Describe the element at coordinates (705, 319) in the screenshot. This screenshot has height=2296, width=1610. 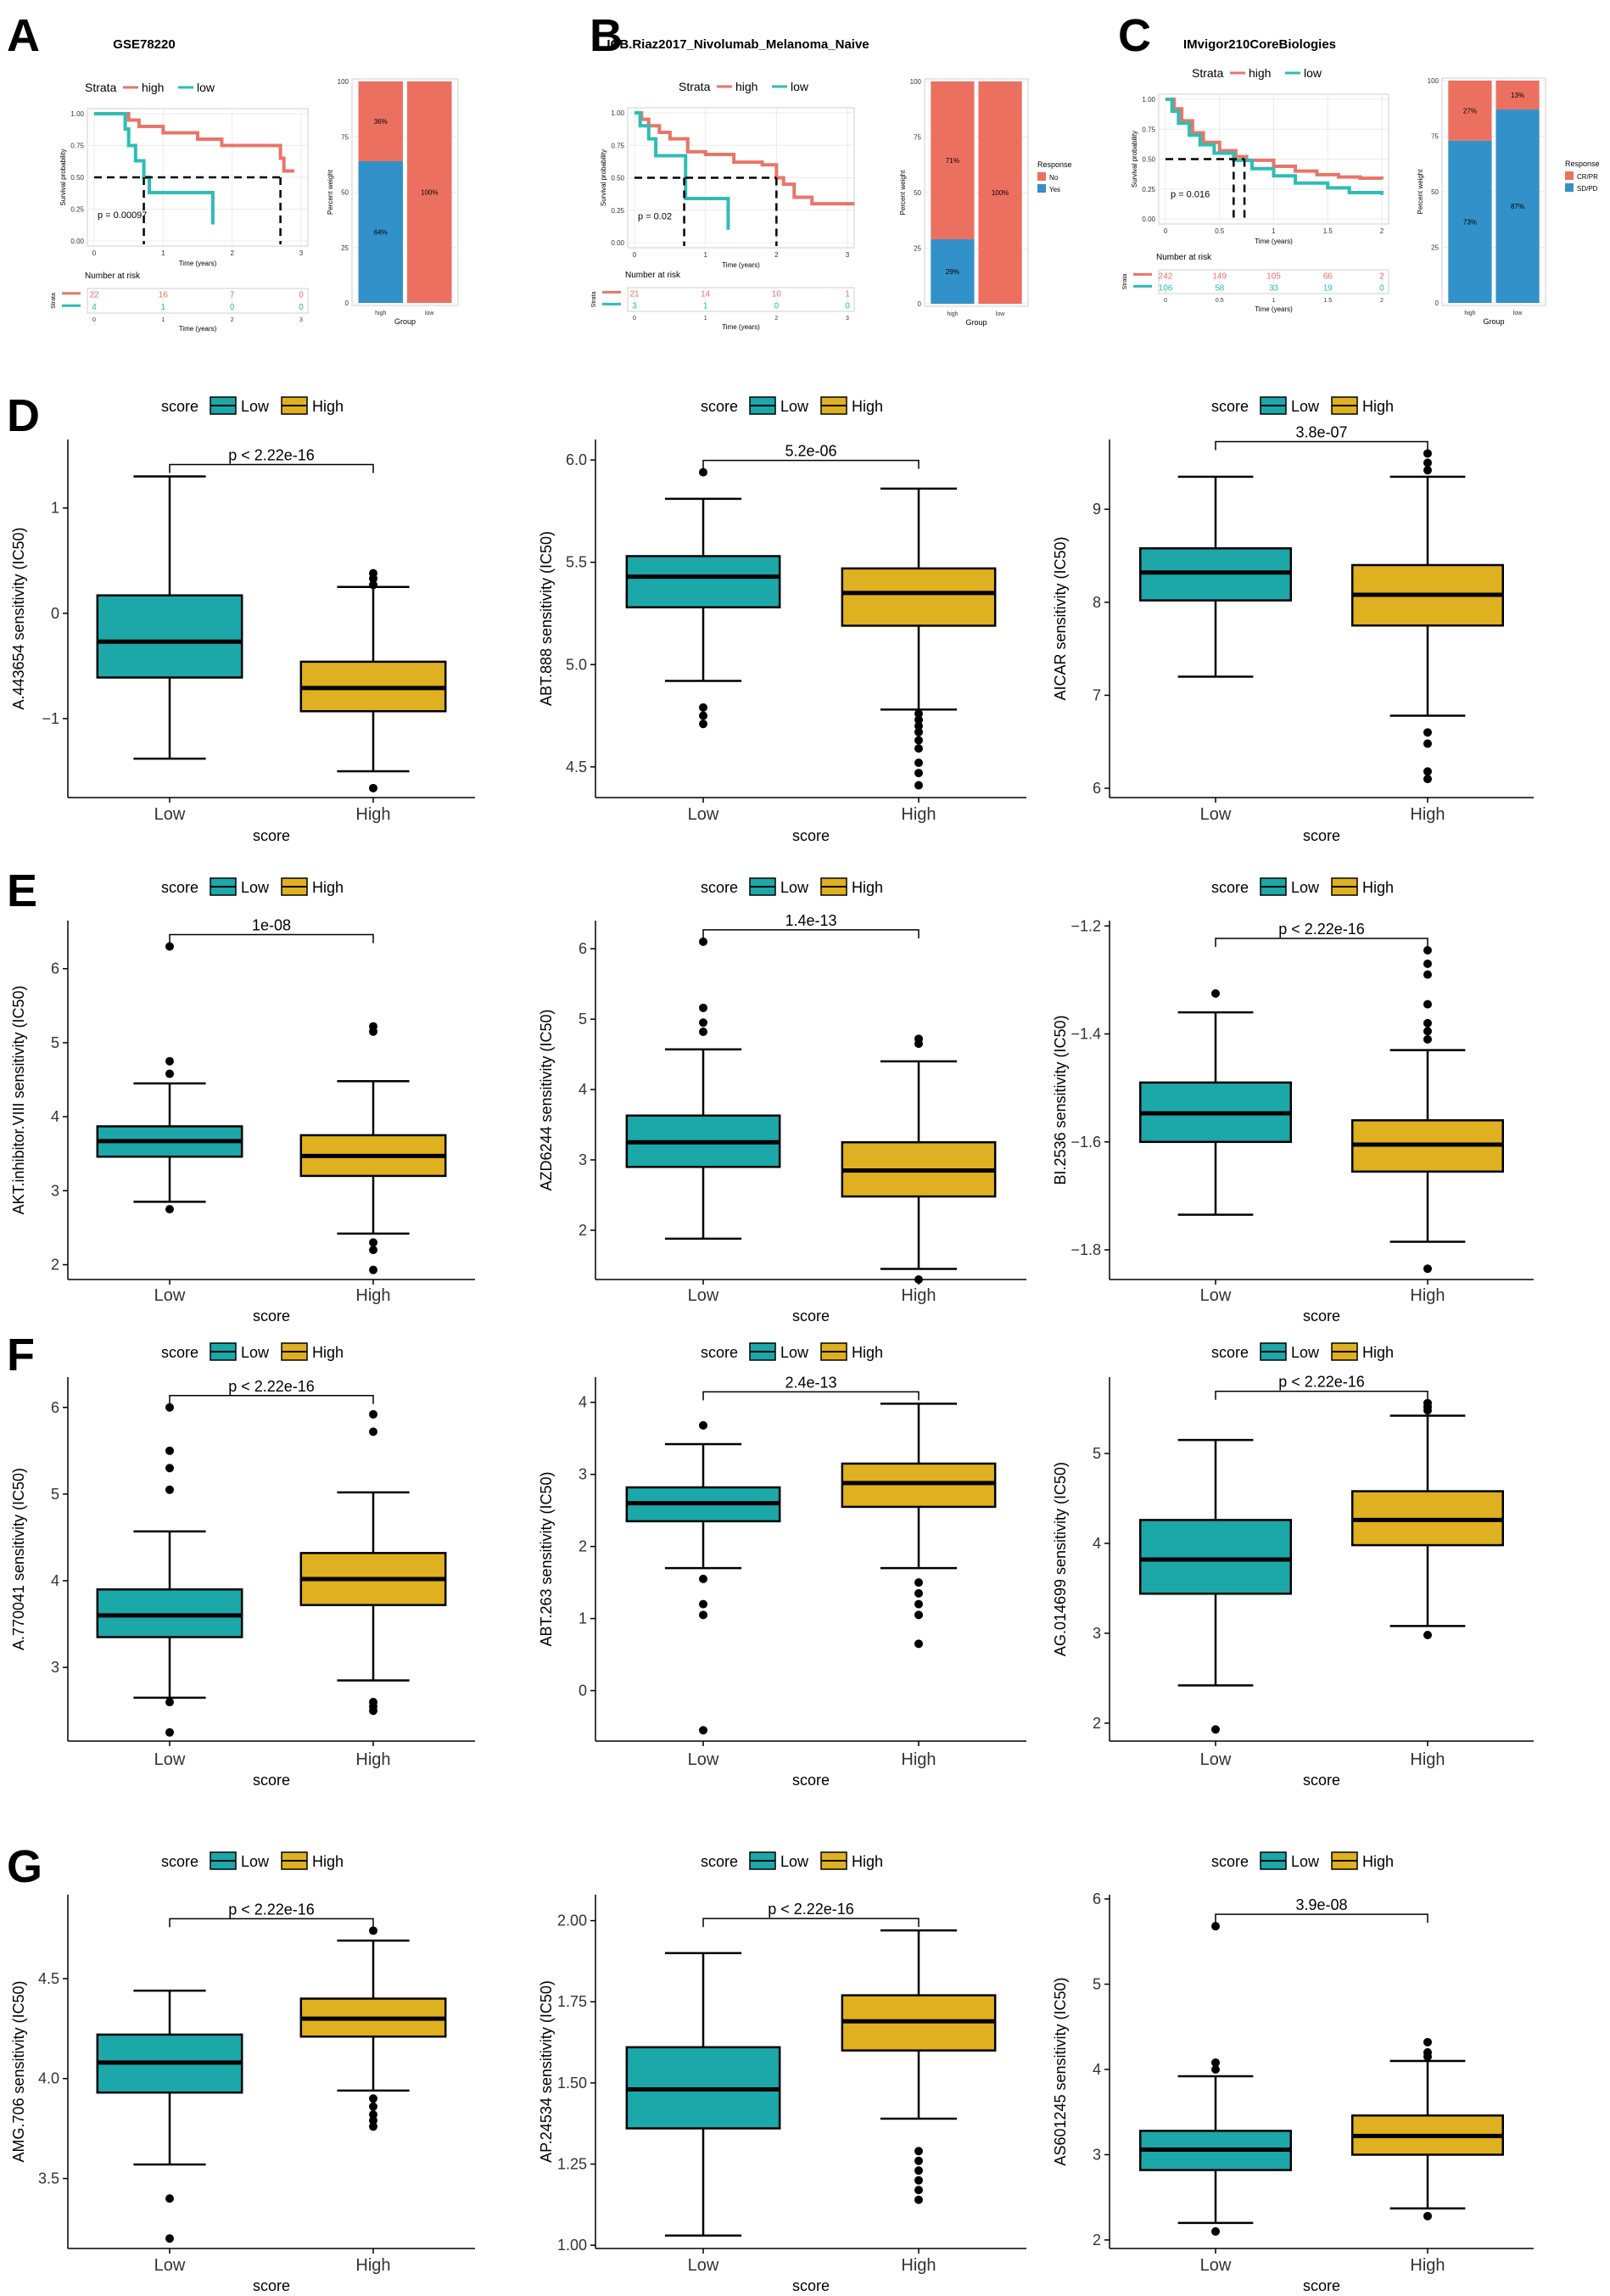
I see `risk-x-tick-label: 1` at that location.